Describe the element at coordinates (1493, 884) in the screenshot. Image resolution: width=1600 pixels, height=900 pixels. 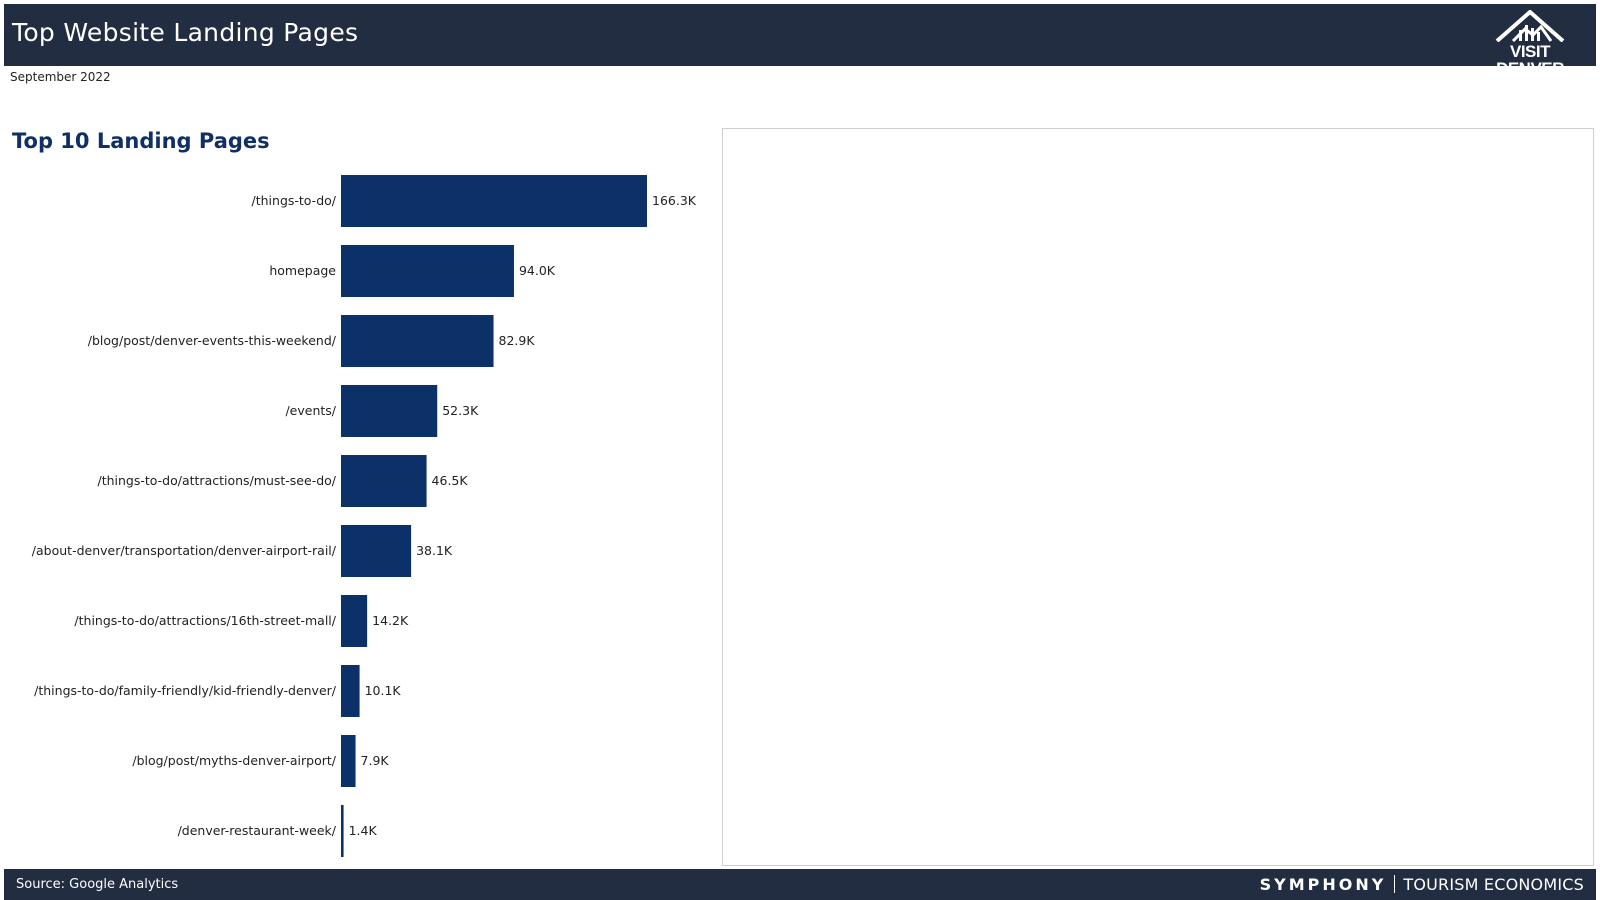
I see `brand-sub: TOURISM ECONOMICS` at that location.